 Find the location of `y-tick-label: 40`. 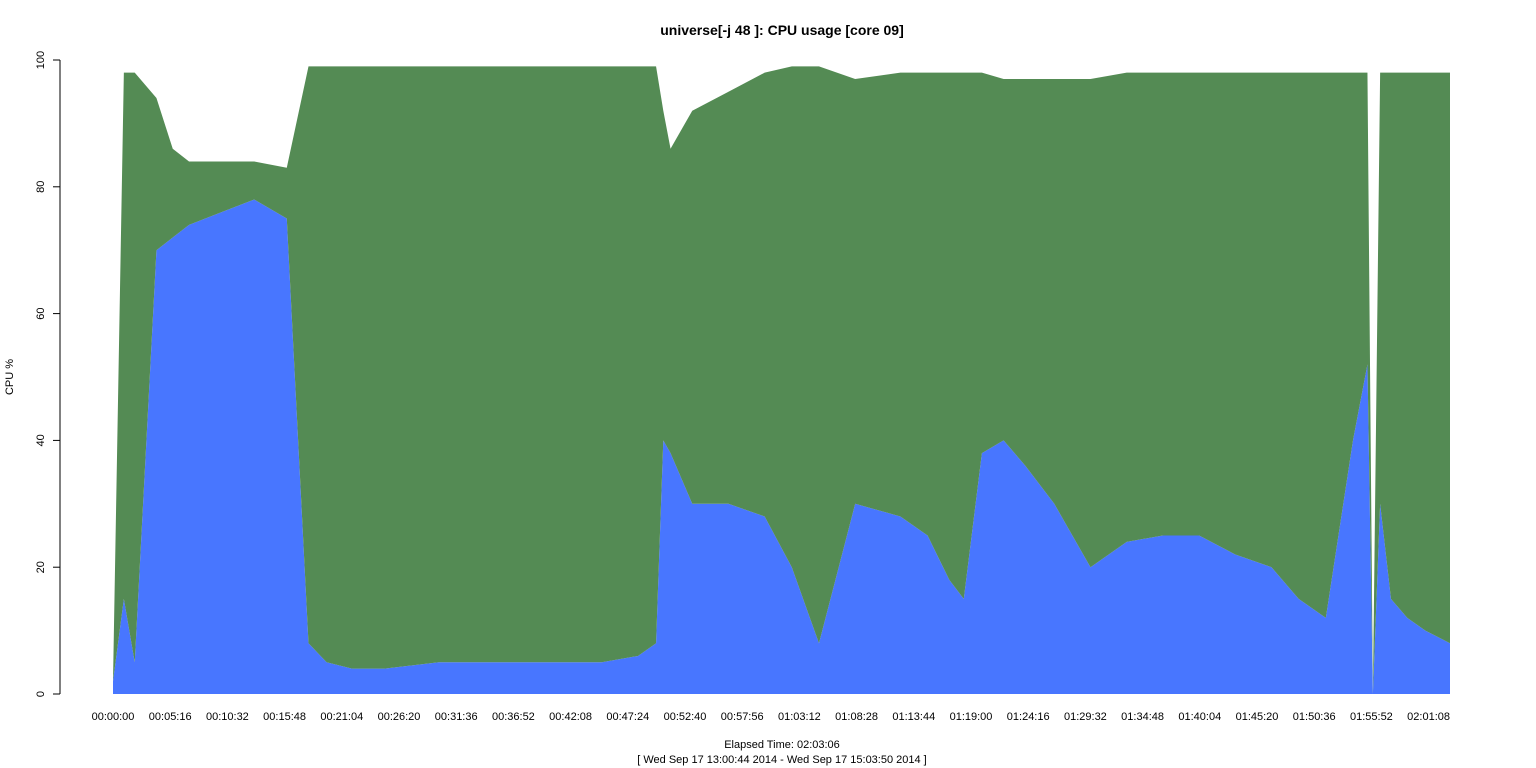

y-tick-label: 40 is located at coordinates (41, 440).